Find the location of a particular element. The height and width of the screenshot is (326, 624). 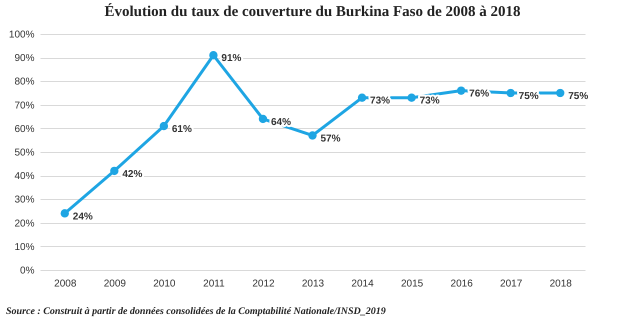

x-tick-label: 2014 is located at coordinates (362, 284).